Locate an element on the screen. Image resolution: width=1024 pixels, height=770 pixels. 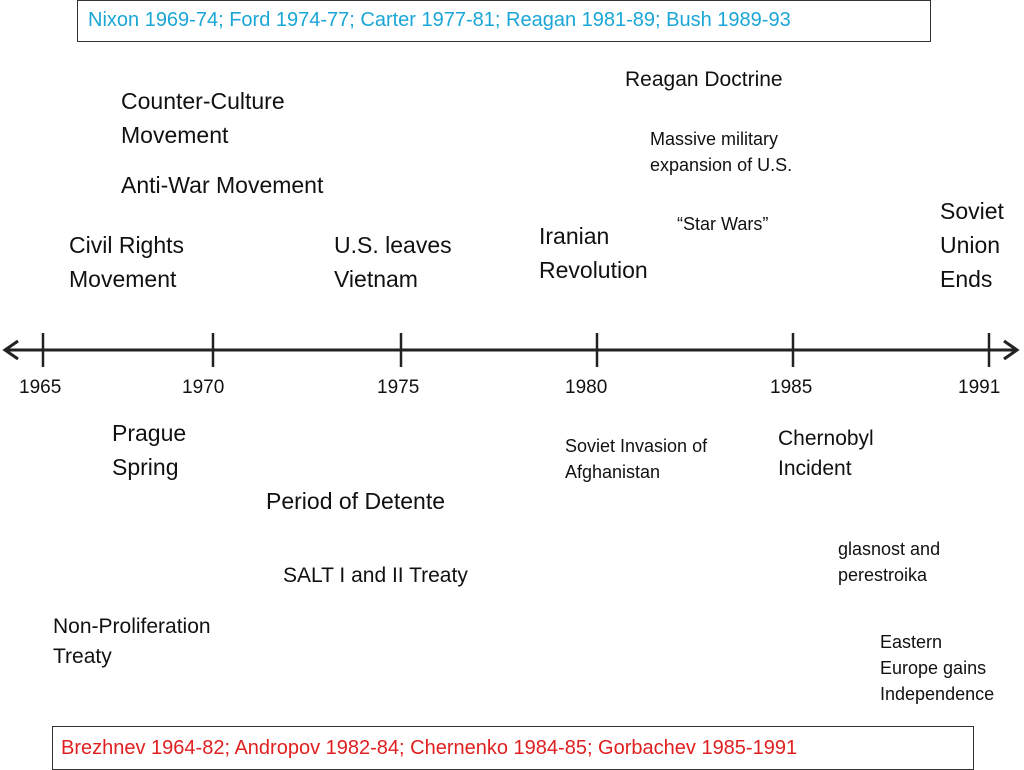
event-glasnost: glasnost and perestroika is located at coordinates (889, 562).